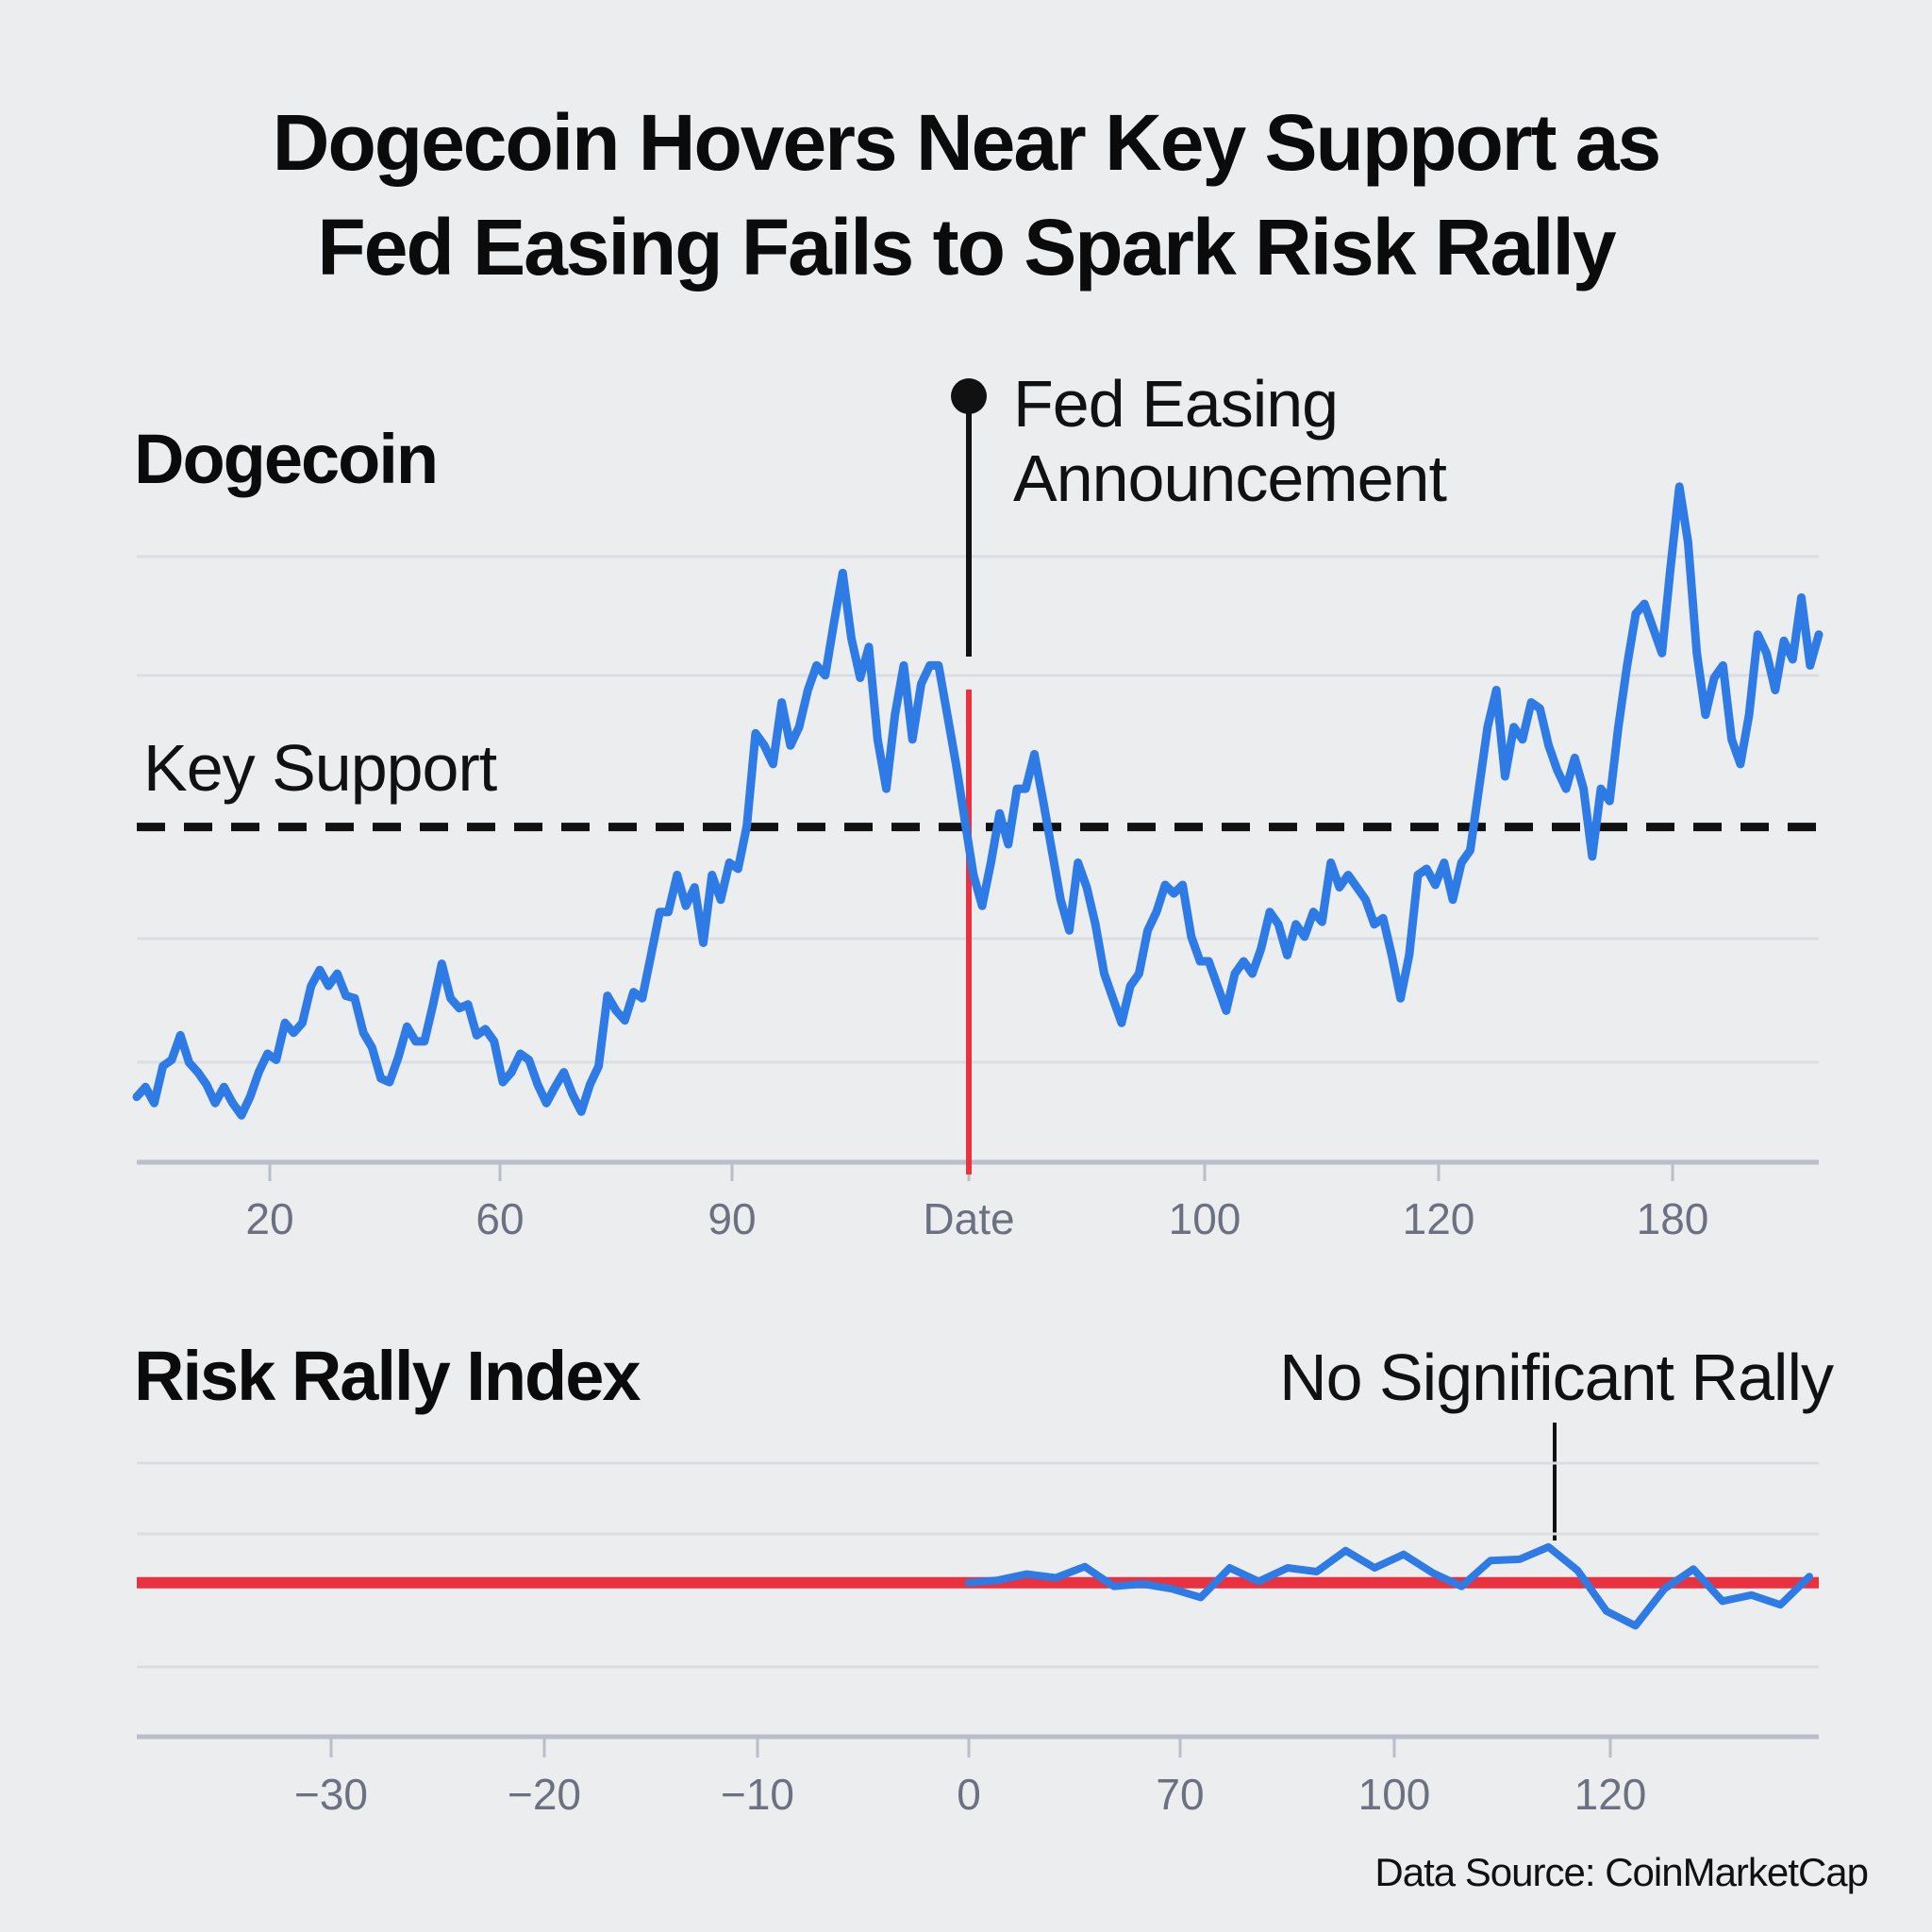 The image size is (1932, 1932). Describe the element at coordinates (1621, 1872) in the screenshot. I see `data-source: Data Source: CoinMarketCap` at that location.